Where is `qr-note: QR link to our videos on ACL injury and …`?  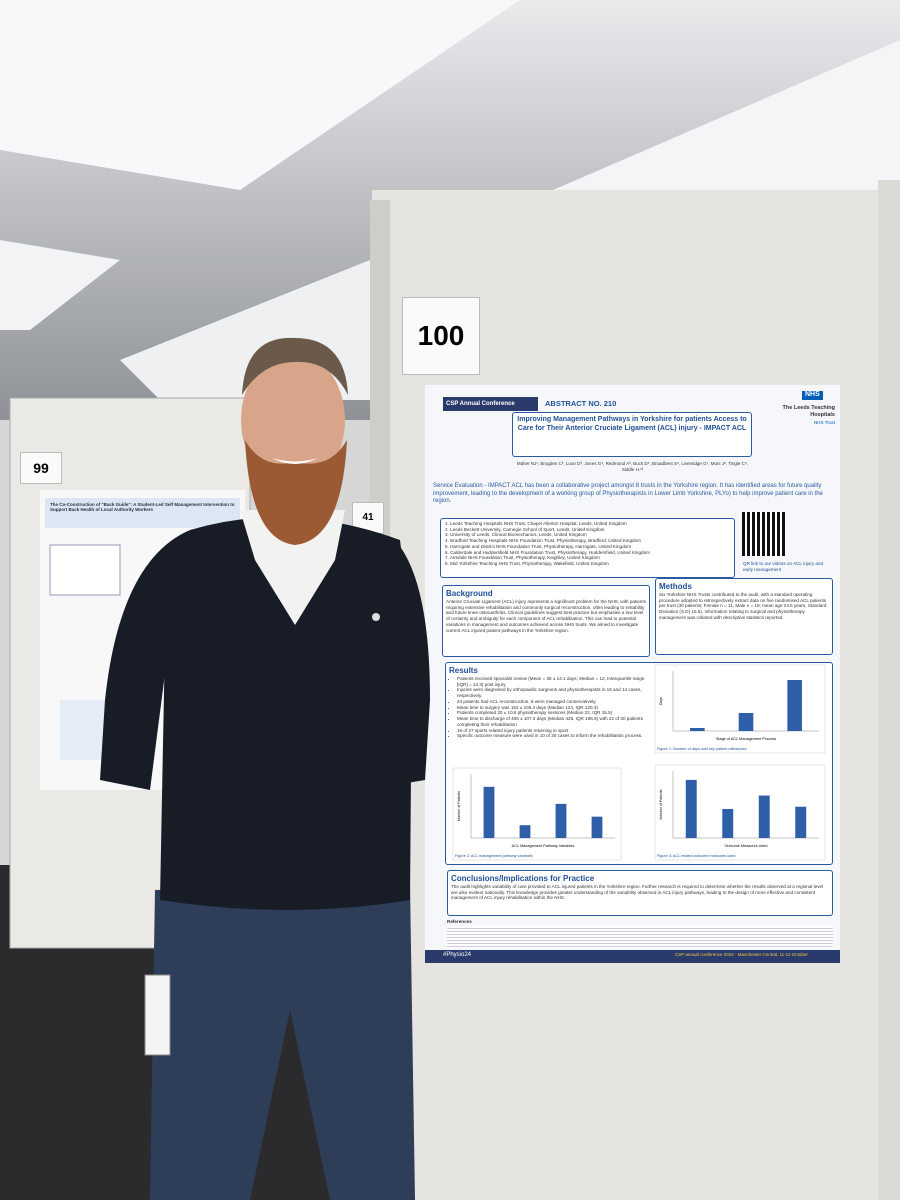
qr-note: QR link to our videos on ACL injury and … is located at coordinates (783, 566).